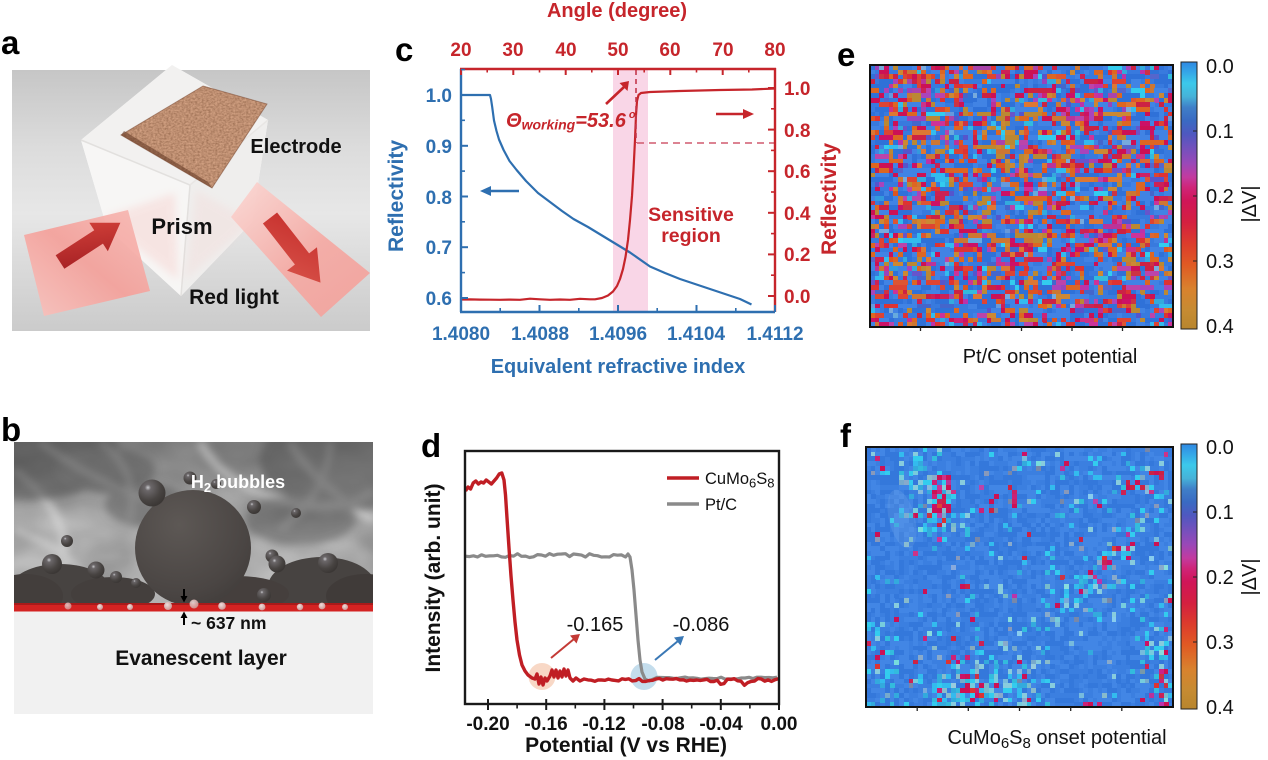 This screenshot has height=760, width=1268. I want to click on svg-text: 0.4, so click(797, 214).